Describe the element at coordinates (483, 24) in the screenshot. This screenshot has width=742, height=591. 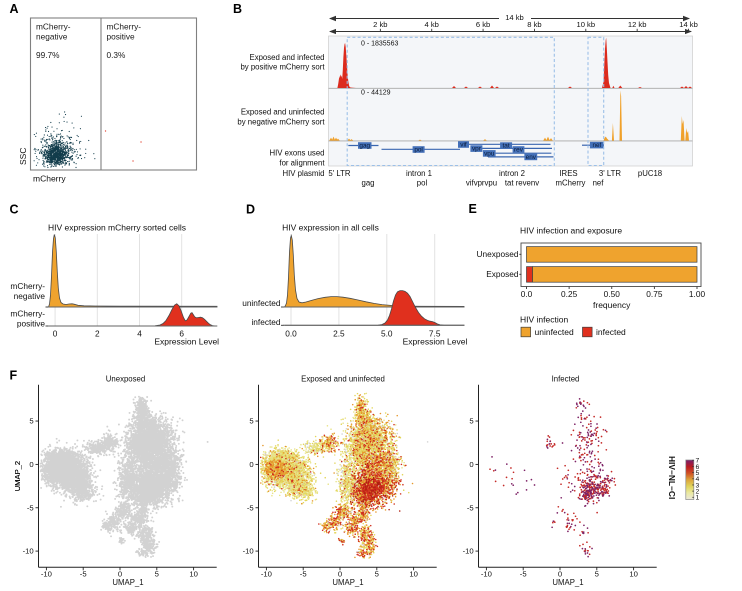
I see `svg-text: 6 kb` at that location.